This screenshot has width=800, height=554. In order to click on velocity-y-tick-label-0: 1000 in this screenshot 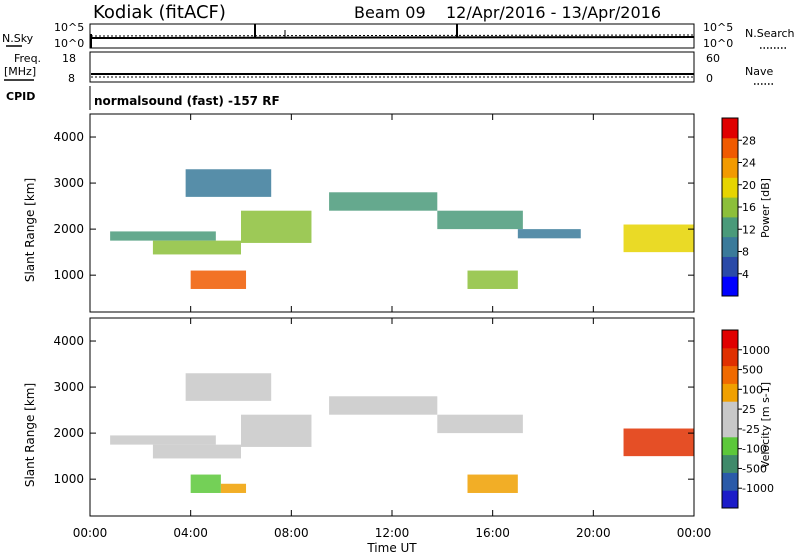, I will do `click(68, 479)`.